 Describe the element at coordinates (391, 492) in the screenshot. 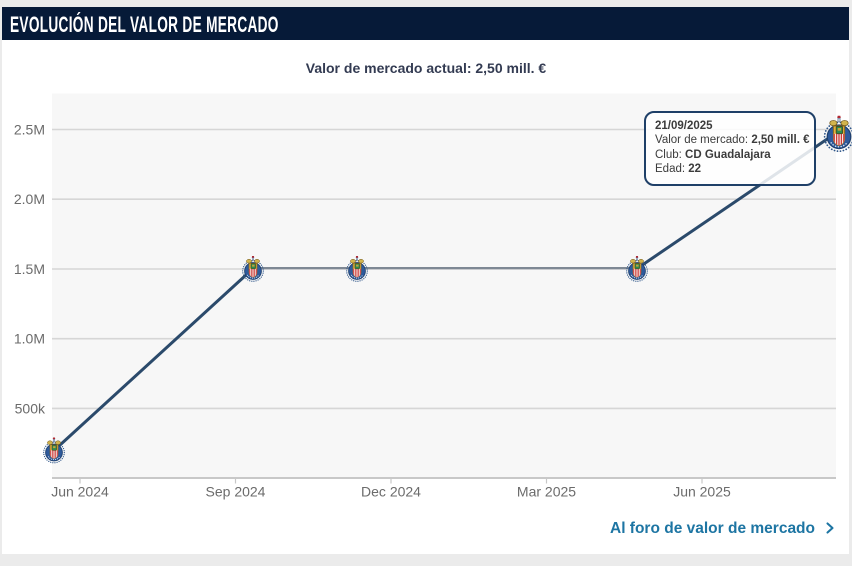

I see `svg-text: Dec 2024` at that location.